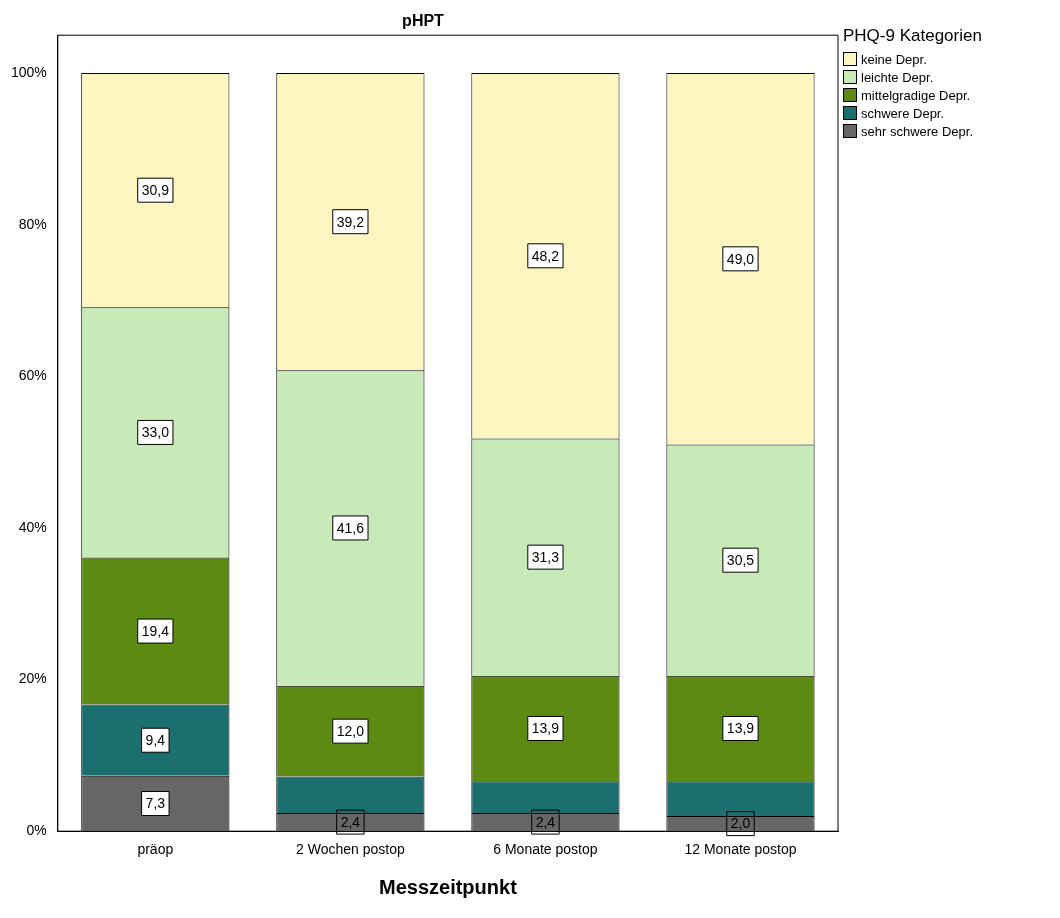  Describe the element at coordinates (32, 678) in the screenshot. I see `y-tick-label: 20%` at that location.